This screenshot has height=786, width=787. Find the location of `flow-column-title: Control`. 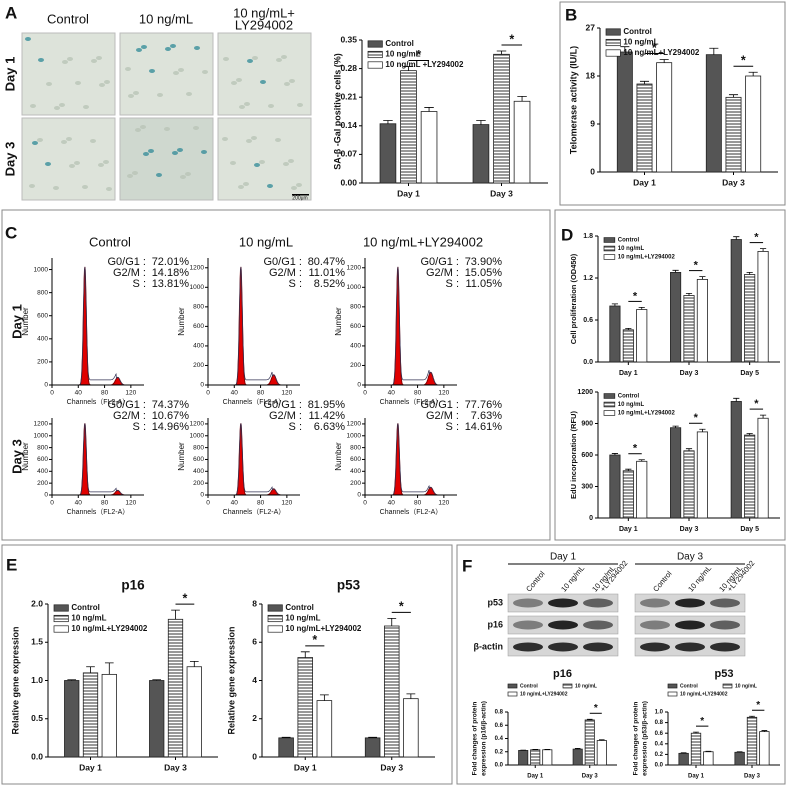

flow-column-title: Control is located at coordinates (110, 241).